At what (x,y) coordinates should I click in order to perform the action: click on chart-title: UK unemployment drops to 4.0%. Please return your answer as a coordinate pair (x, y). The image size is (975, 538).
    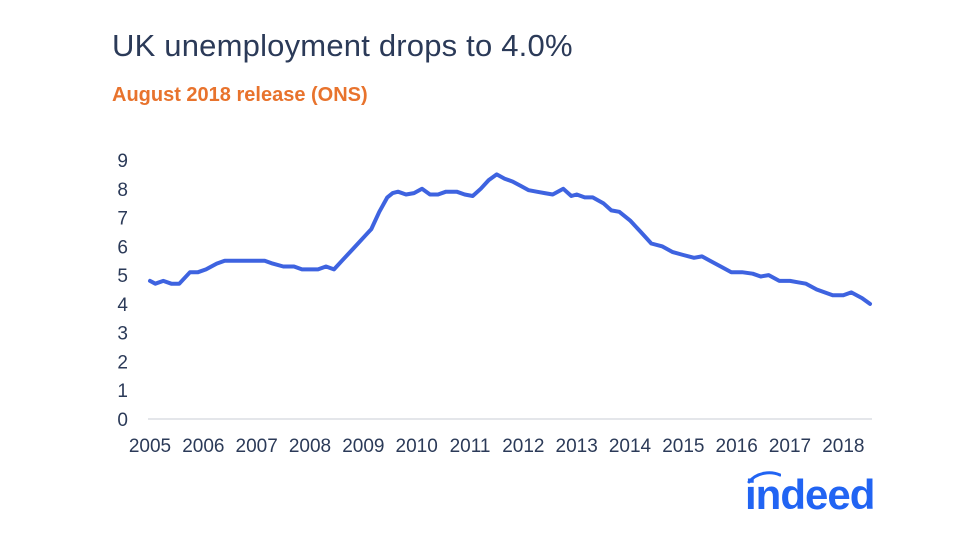
    Looking at the image, I should click on (342, 45).